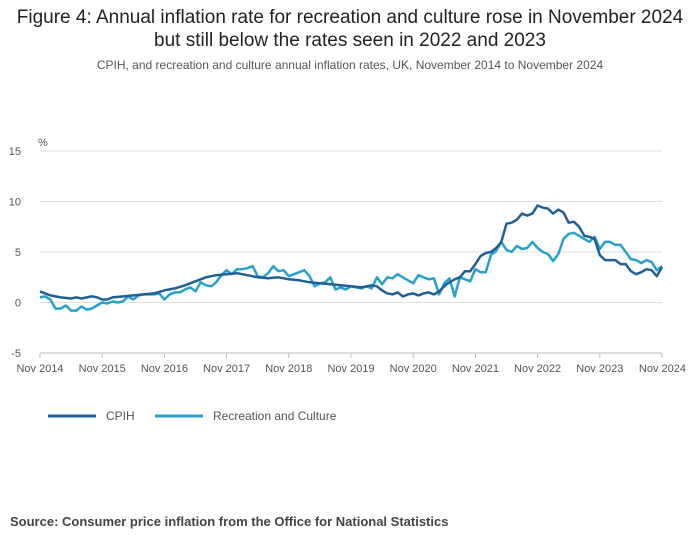  Describe the element at coordinates (15, 152) in the screenshot. I see `y-tick-label: 15` at that location.